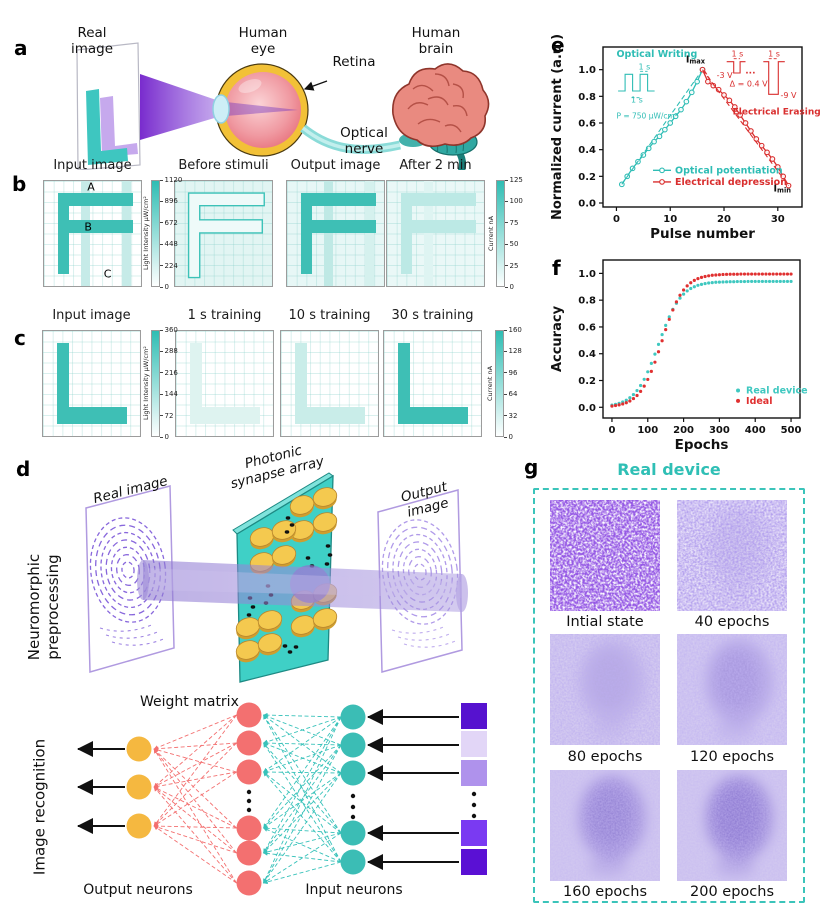  What do you see at coordinates (43, 607) in the screenshot?
I see `neuromorphic-preprocessing-label: Neuromorphic preprocessing` at bounding box center [43, 607].